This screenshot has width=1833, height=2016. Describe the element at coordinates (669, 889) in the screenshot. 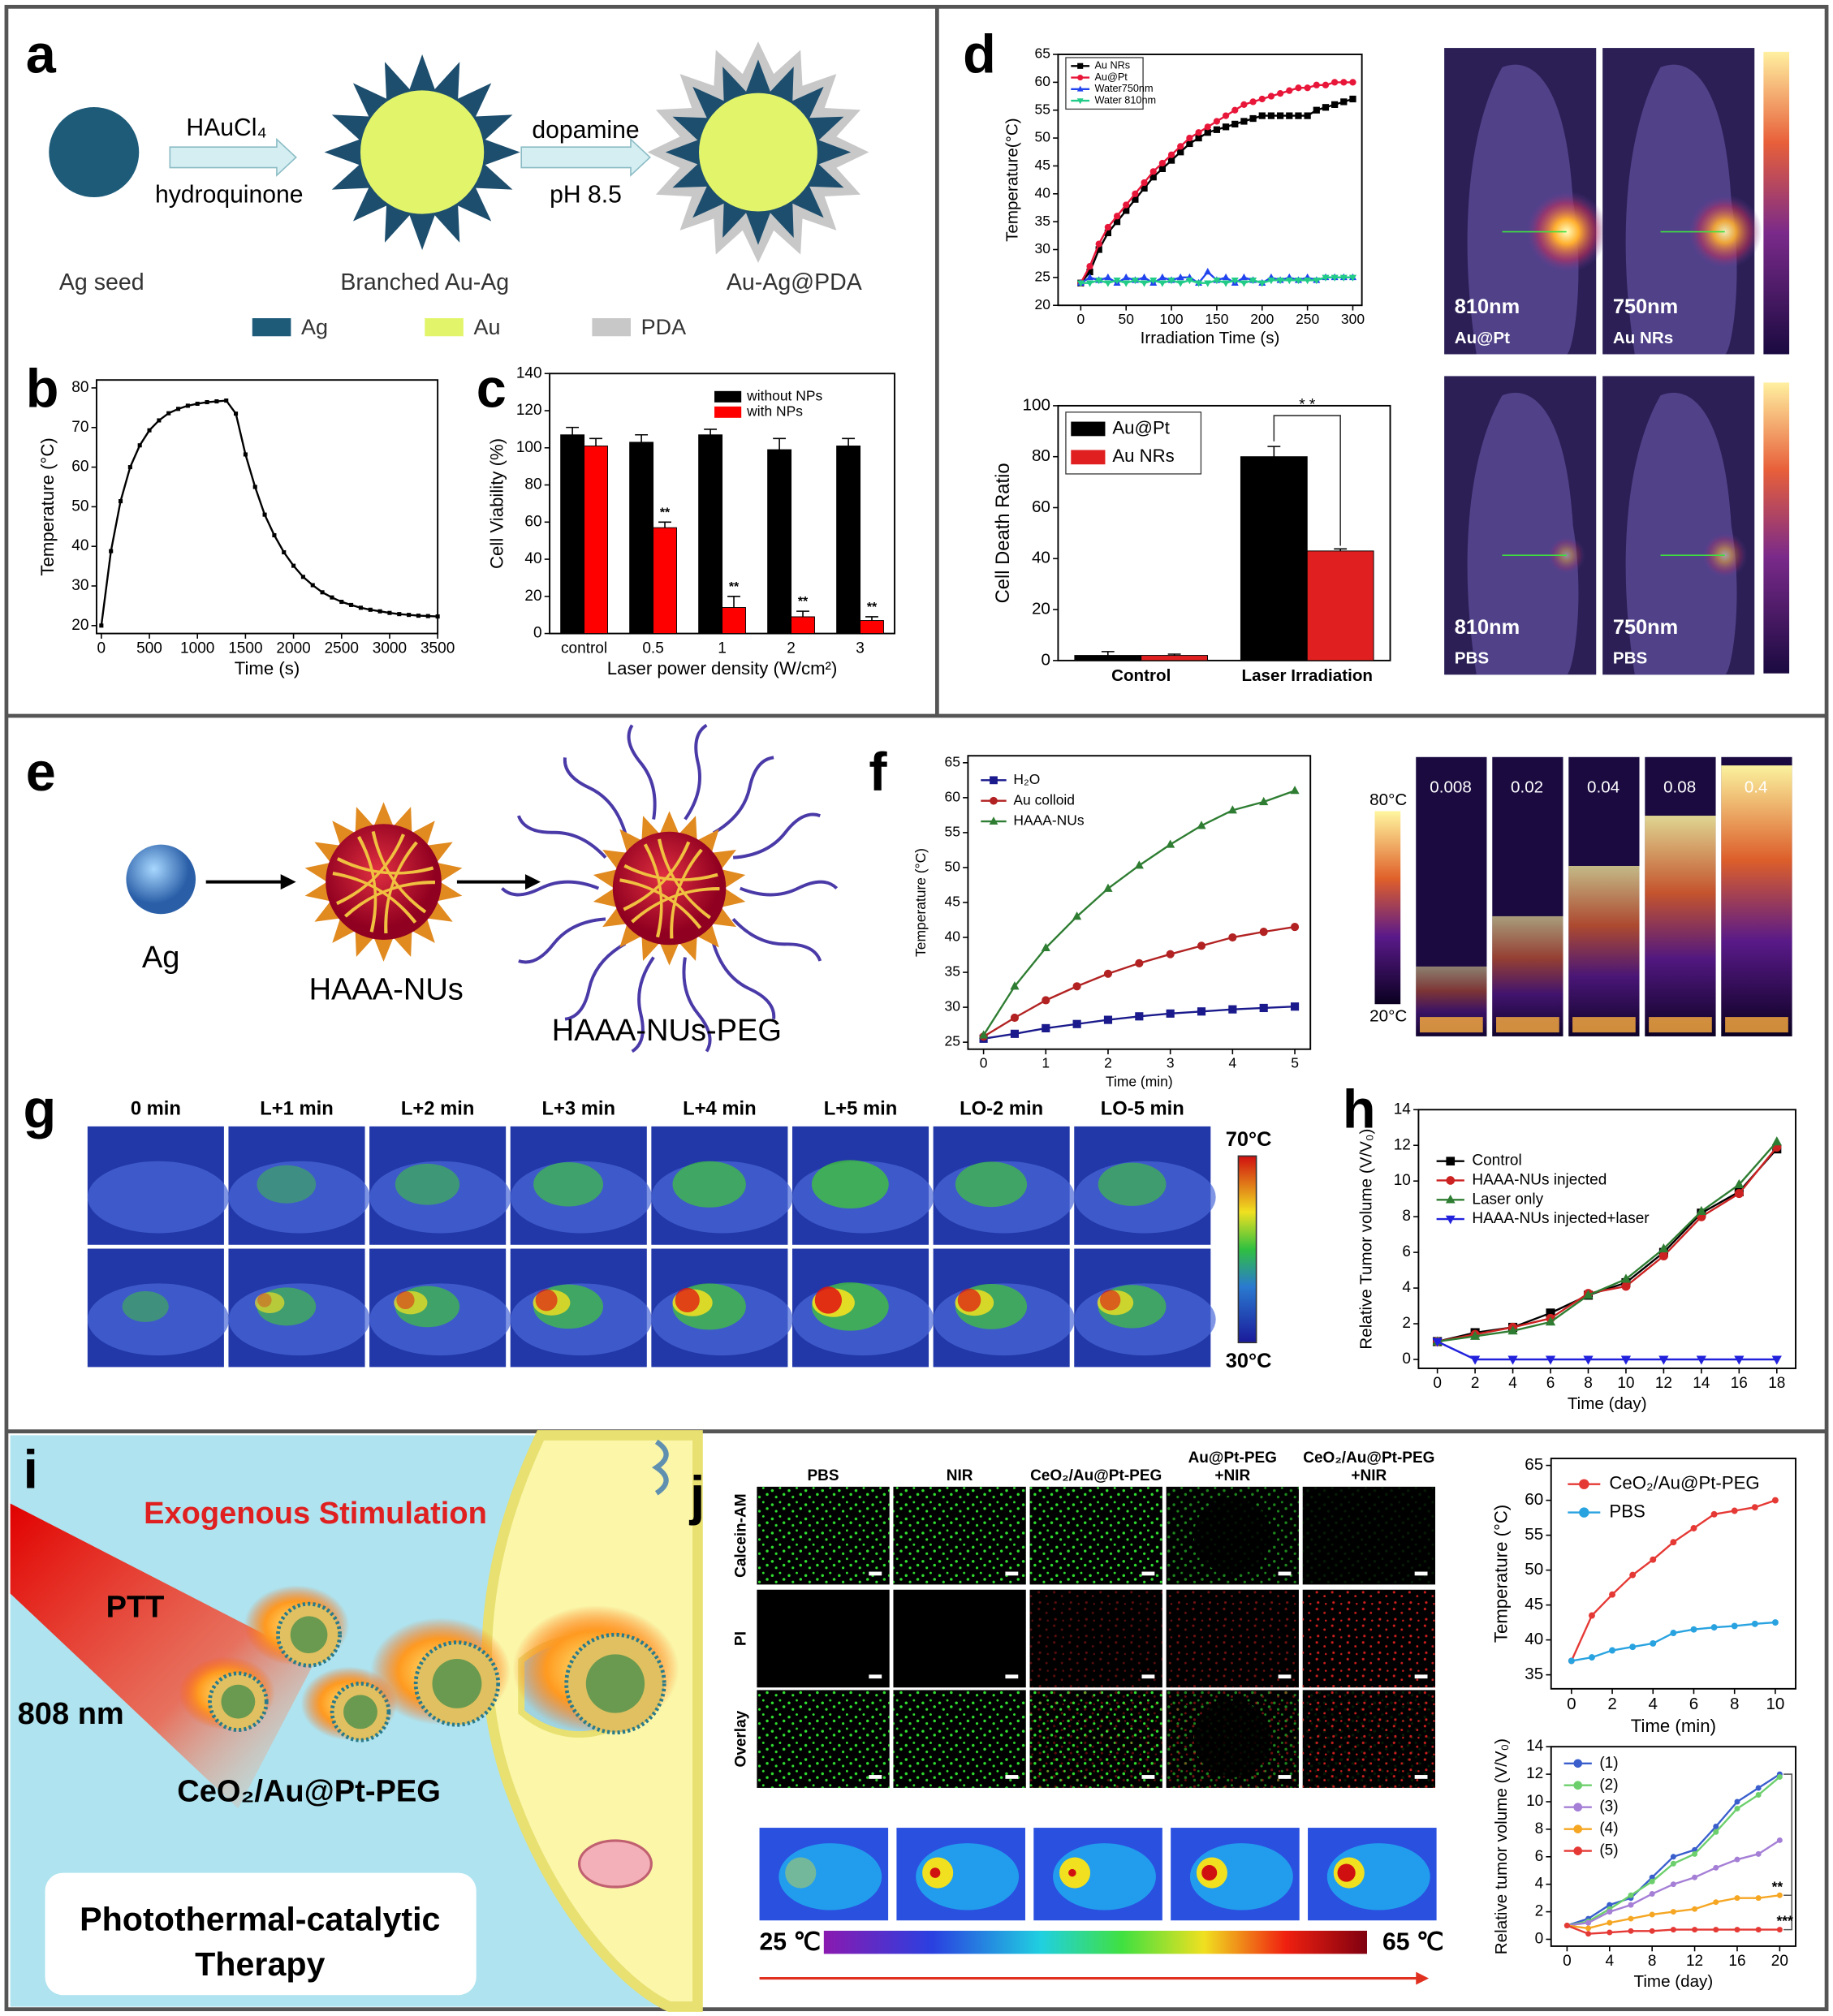

I see `nu-core` at that location.